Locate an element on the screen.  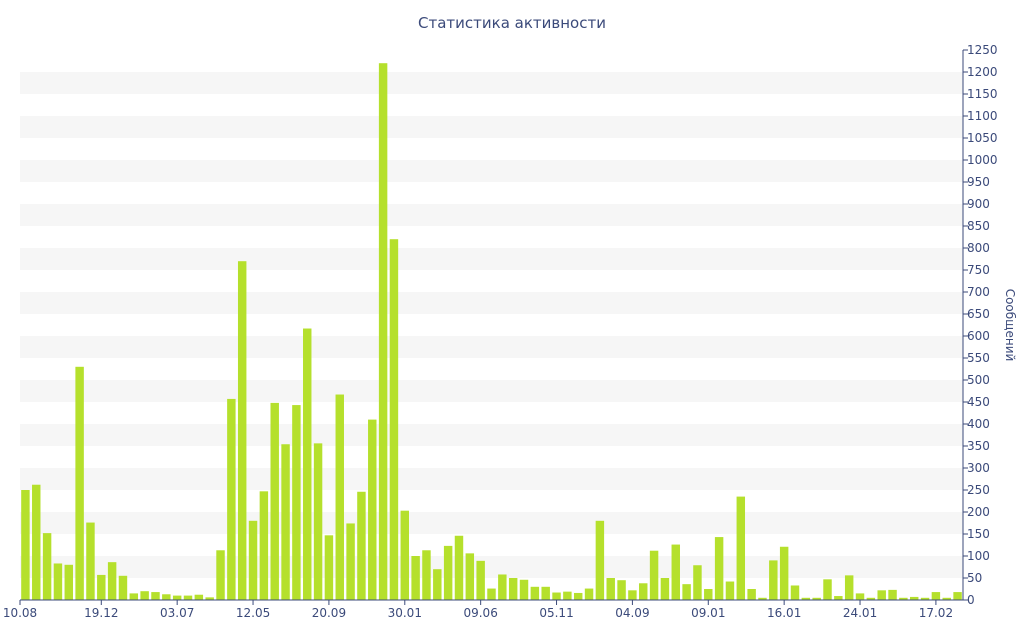
y-tick-label: 1050 is located at coordinates (982, 138).